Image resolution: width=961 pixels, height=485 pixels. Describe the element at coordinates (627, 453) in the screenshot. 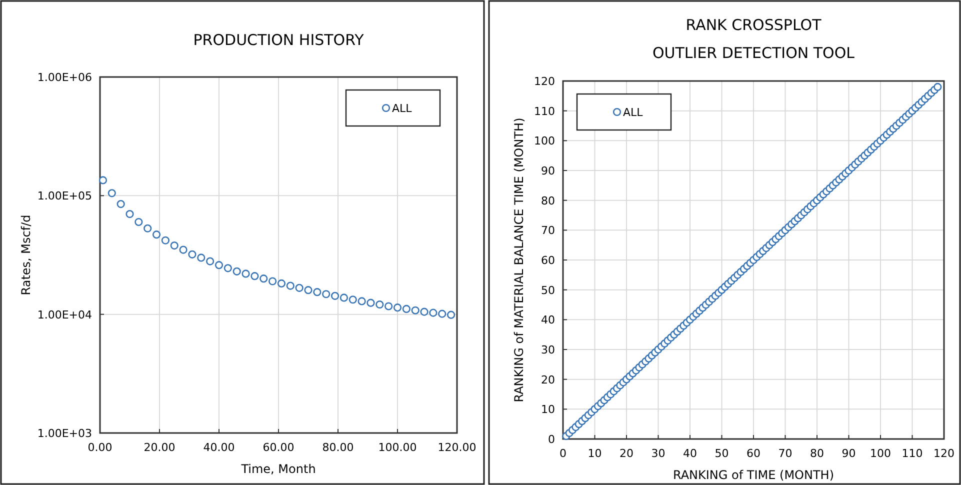

I see `x-tick-label: 20` at that location.